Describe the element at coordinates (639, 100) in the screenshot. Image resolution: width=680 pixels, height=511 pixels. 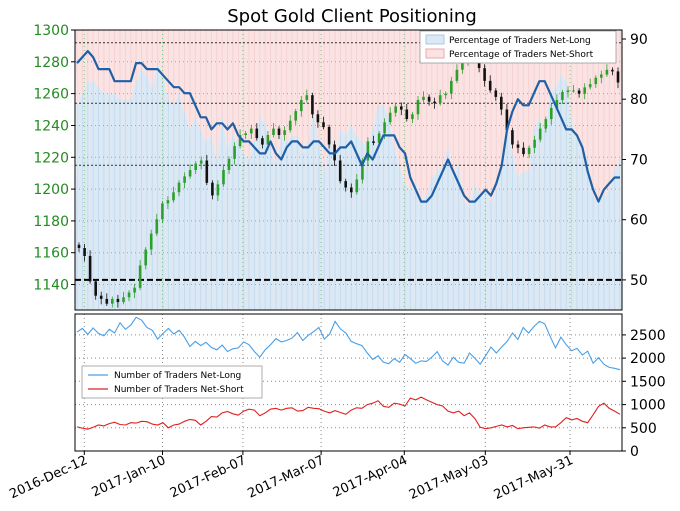
I see `percent-tick-label: 80` at that location.